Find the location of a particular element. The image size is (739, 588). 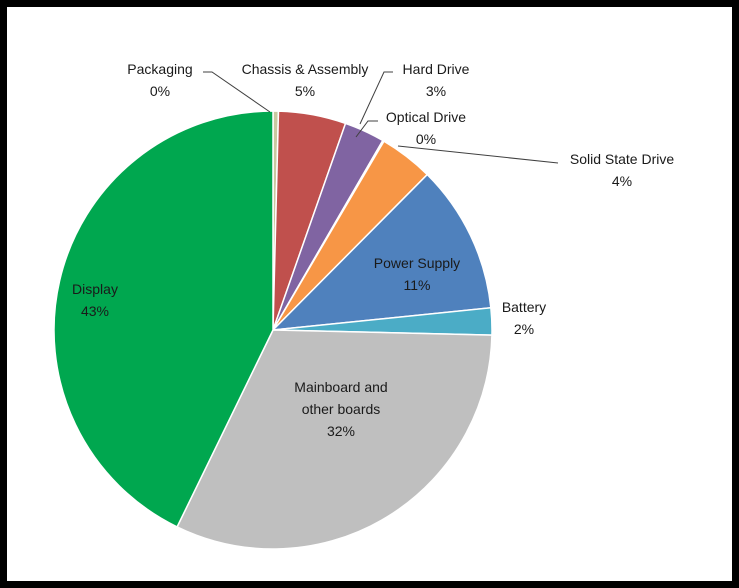

pie-slice-power-supply is located at coordinates (381, 252).